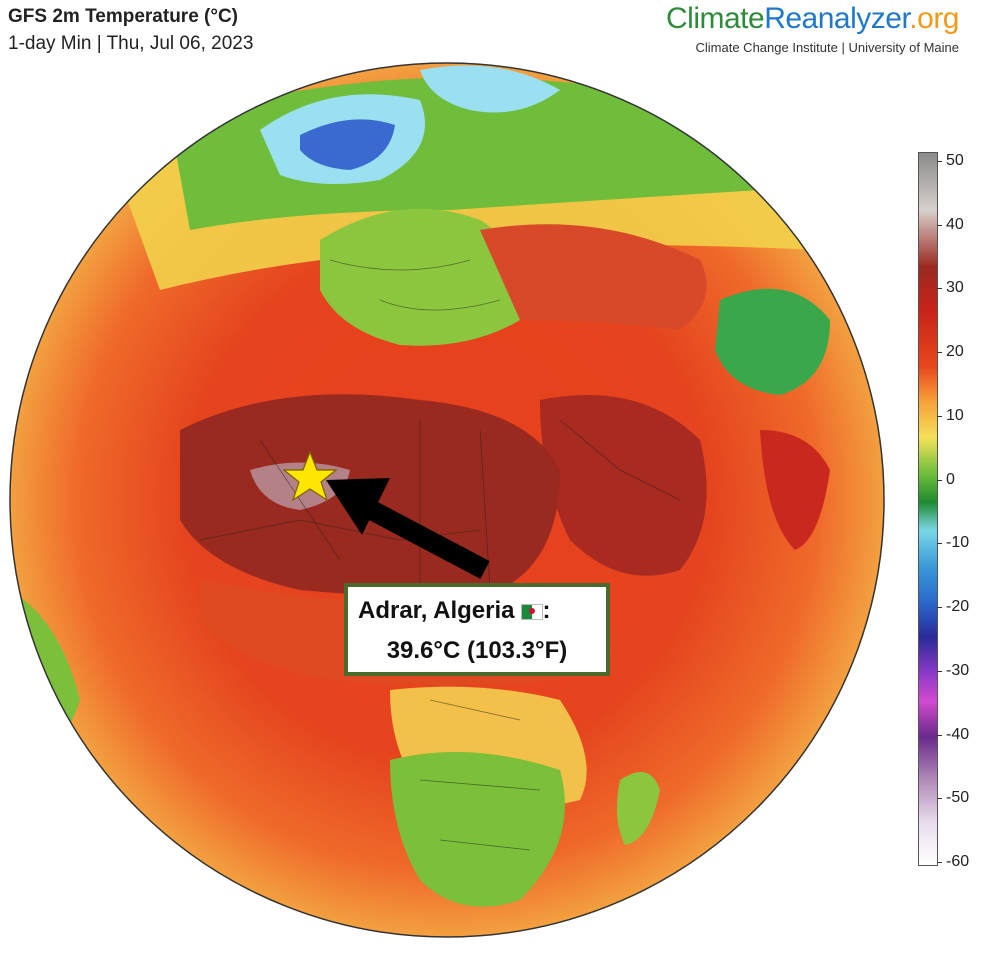 The image size is (989, 957). Describe the element at coordinates (928, 509) in the screenshot. I see `temperature-colorbar` at that location.